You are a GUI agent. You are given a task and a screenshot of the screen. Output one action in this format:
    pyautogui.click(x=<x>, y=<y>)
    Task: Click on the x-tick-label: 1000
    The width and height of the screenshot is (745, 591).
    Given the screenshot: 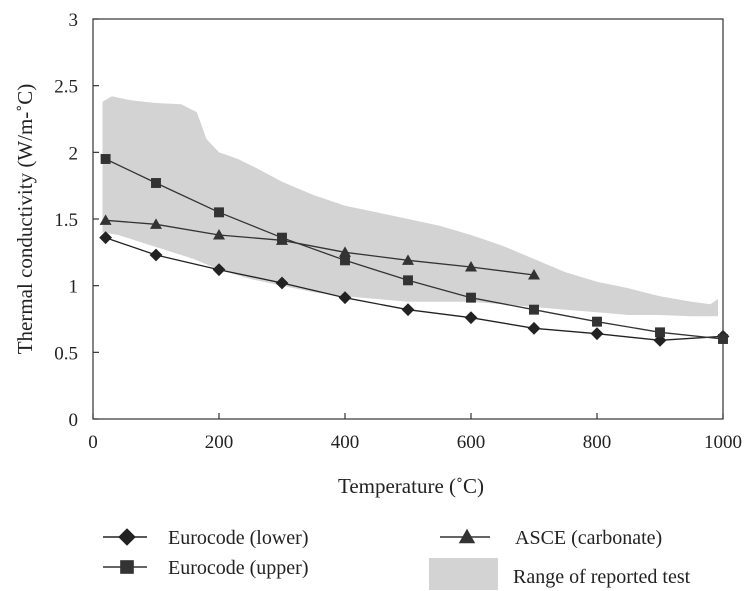 What is the action you would take?
    pyautogui.click(x=723, y=442)
    